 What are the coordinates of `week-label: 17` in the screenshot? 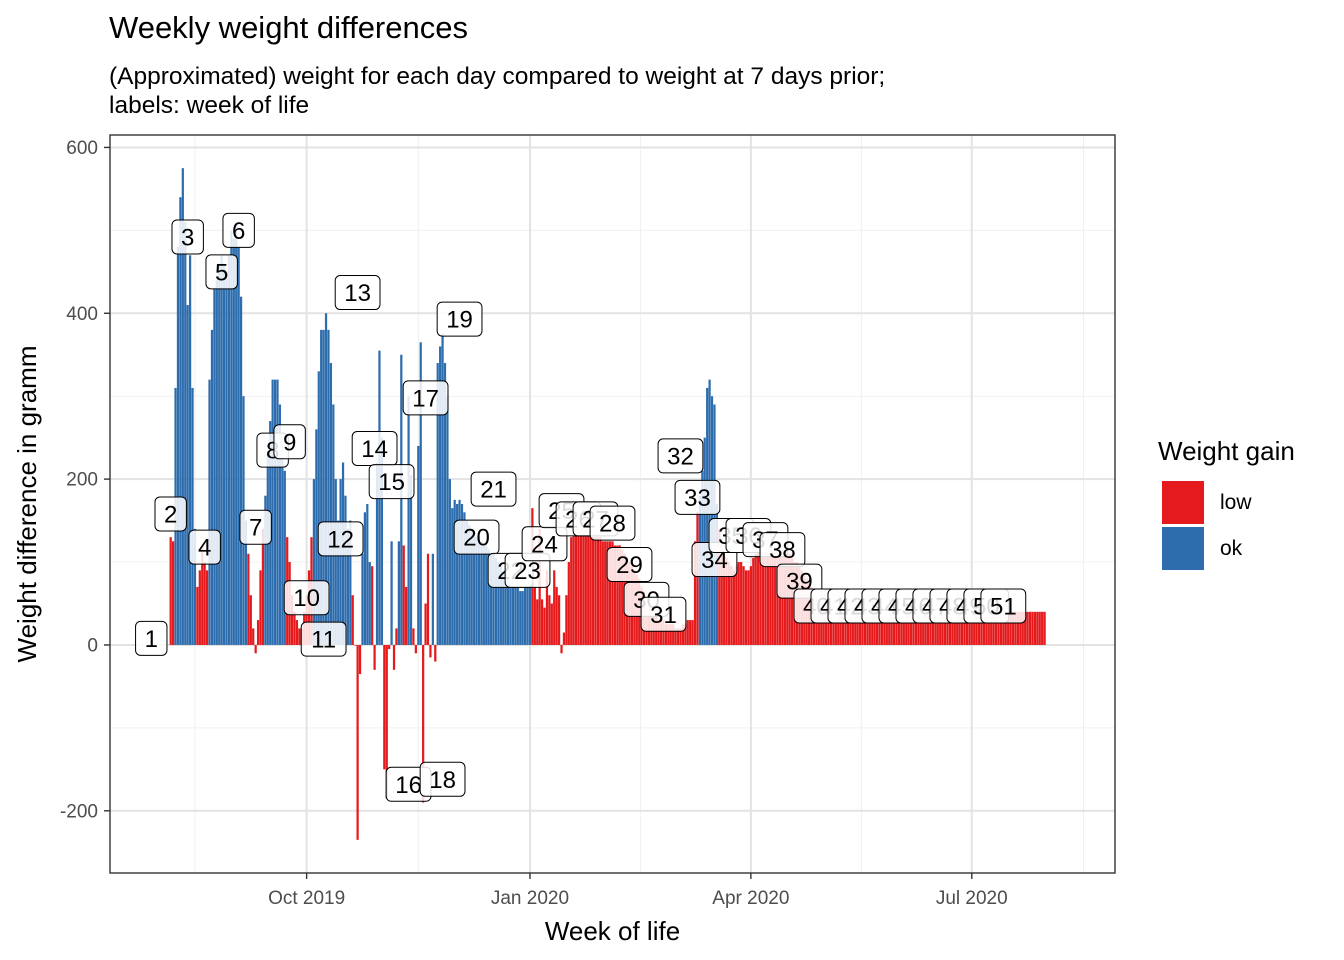 It's located at (425, 398).